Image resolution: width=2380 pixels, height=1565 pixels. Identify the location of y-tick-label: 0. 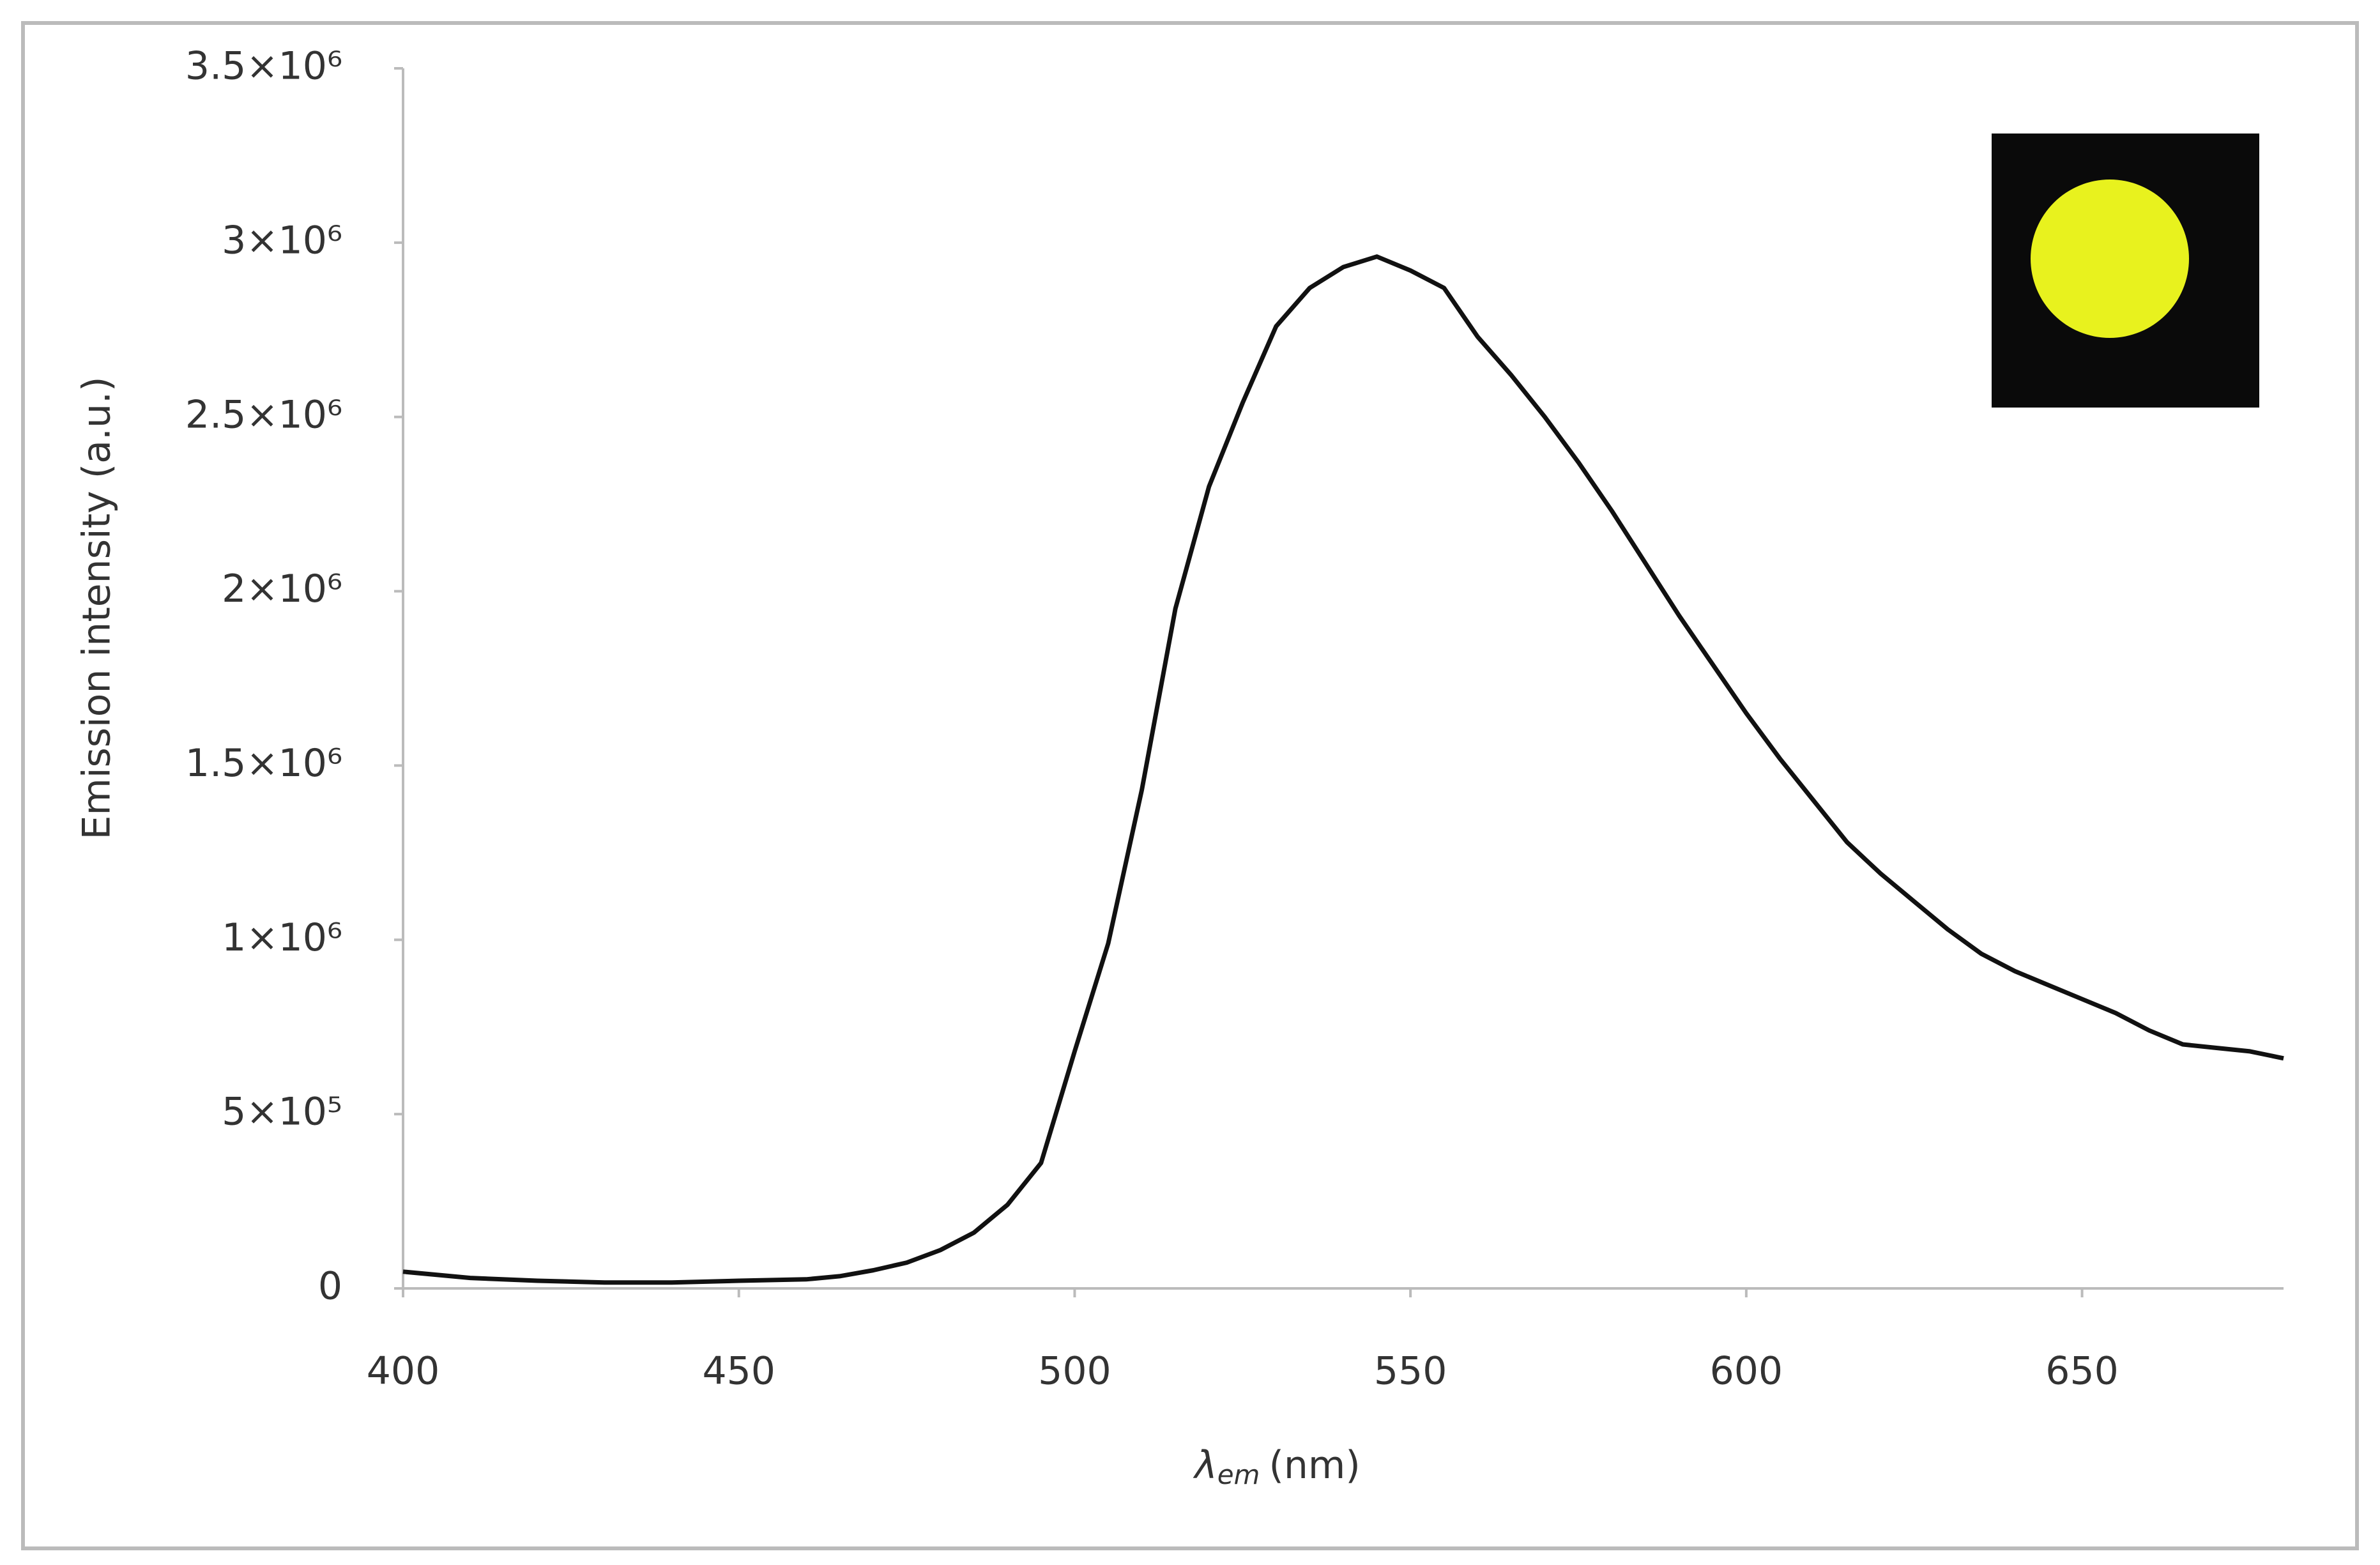
(330, 1286).